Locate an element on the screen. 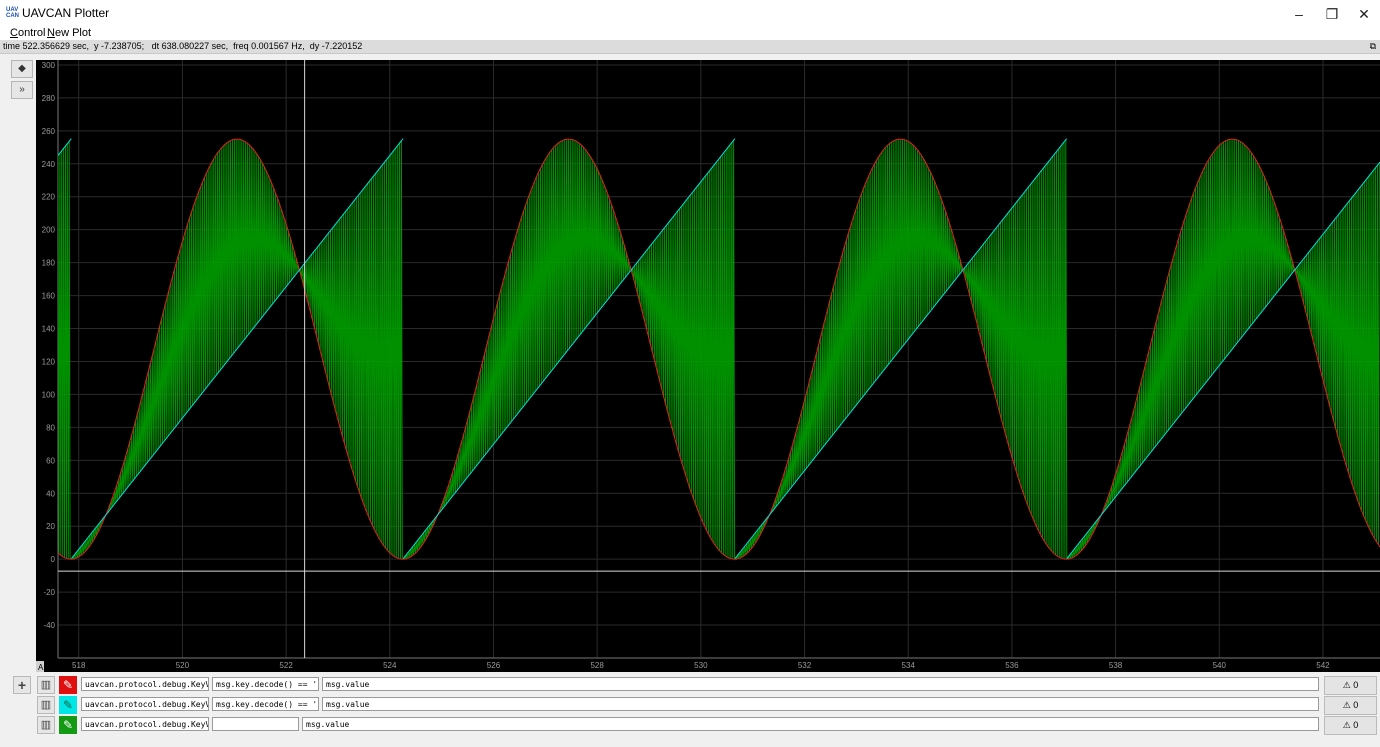  x-tick-label: 526 is located at coordinates (494, 665).